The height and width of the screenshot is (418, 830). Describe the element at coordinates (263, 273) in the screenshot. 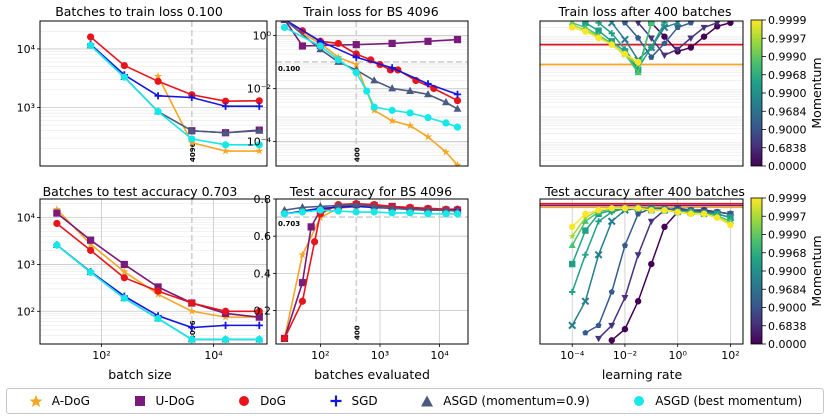

I see `y-tick-label: 0.4` at that location.